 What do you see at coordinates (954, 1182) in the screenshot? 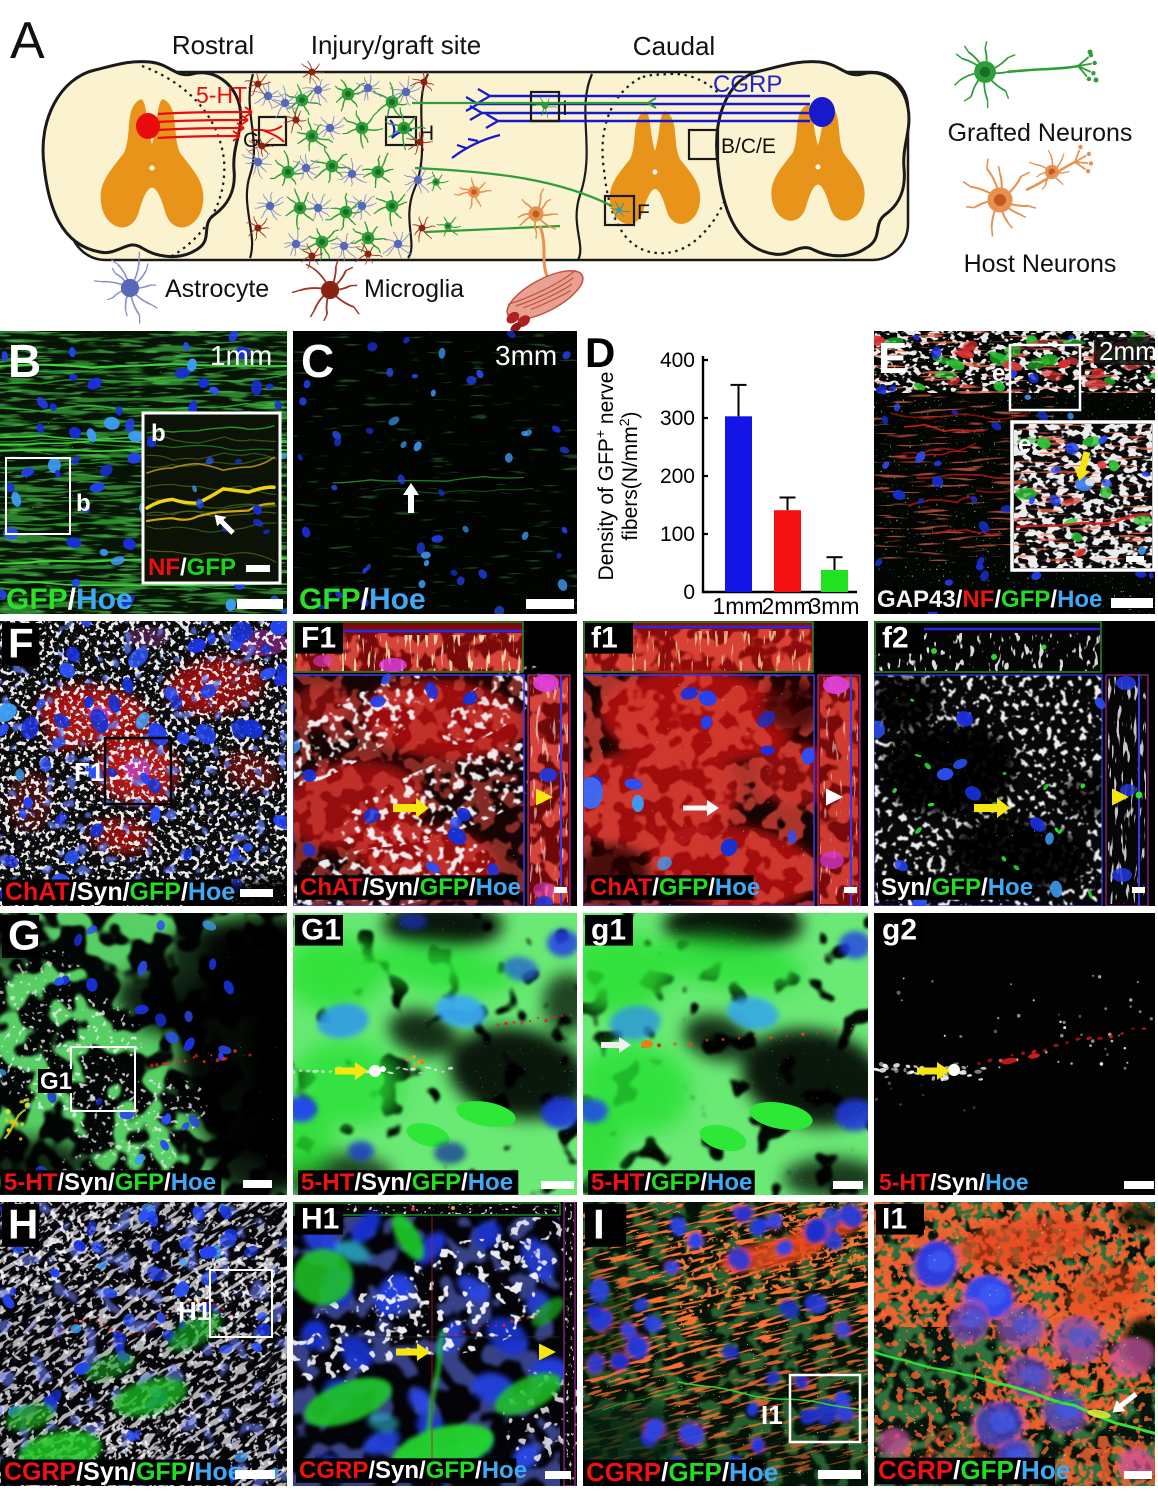
I see `svg-text: 5-HT/Syn/Hoe` at bounding box center [954, 1182].